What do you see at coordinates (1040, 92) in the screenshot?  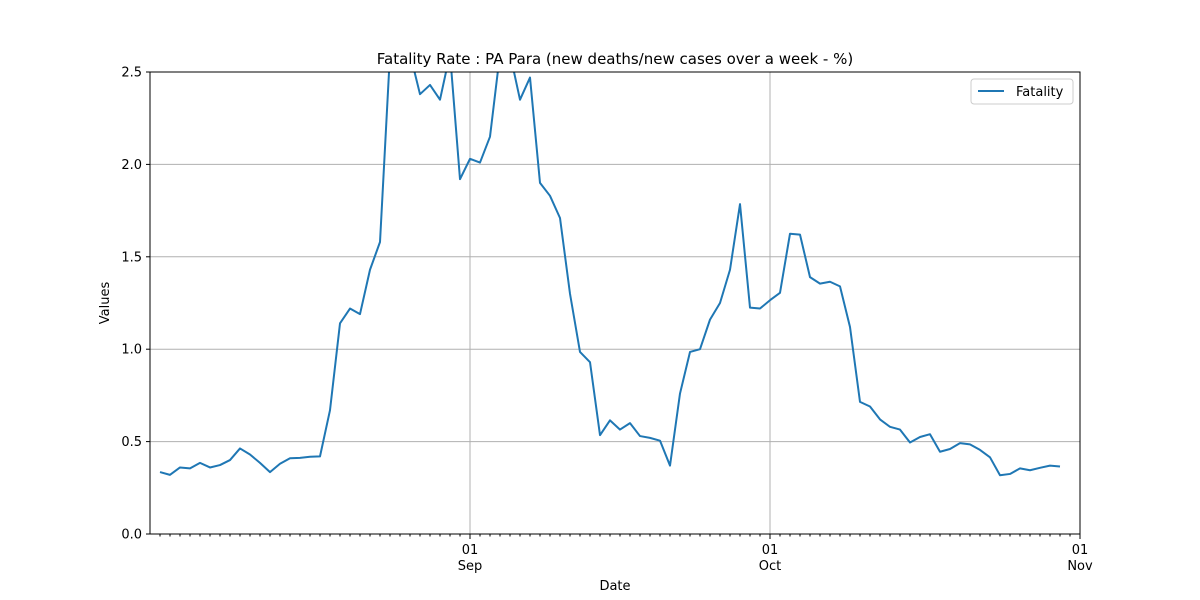 I see `legend-label-fatality: Fatality` at bounding box center [1040, 92].